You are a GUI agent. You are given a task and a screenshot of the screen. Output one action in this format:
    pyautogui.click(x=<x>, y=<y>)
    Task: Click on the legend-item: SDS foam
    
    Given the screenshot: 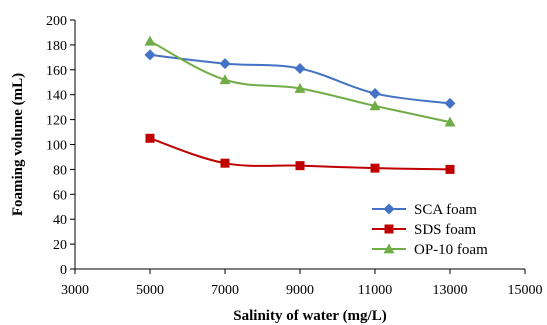 What is the action you would take?
    pyautogui.click(x=424, y=230)
    